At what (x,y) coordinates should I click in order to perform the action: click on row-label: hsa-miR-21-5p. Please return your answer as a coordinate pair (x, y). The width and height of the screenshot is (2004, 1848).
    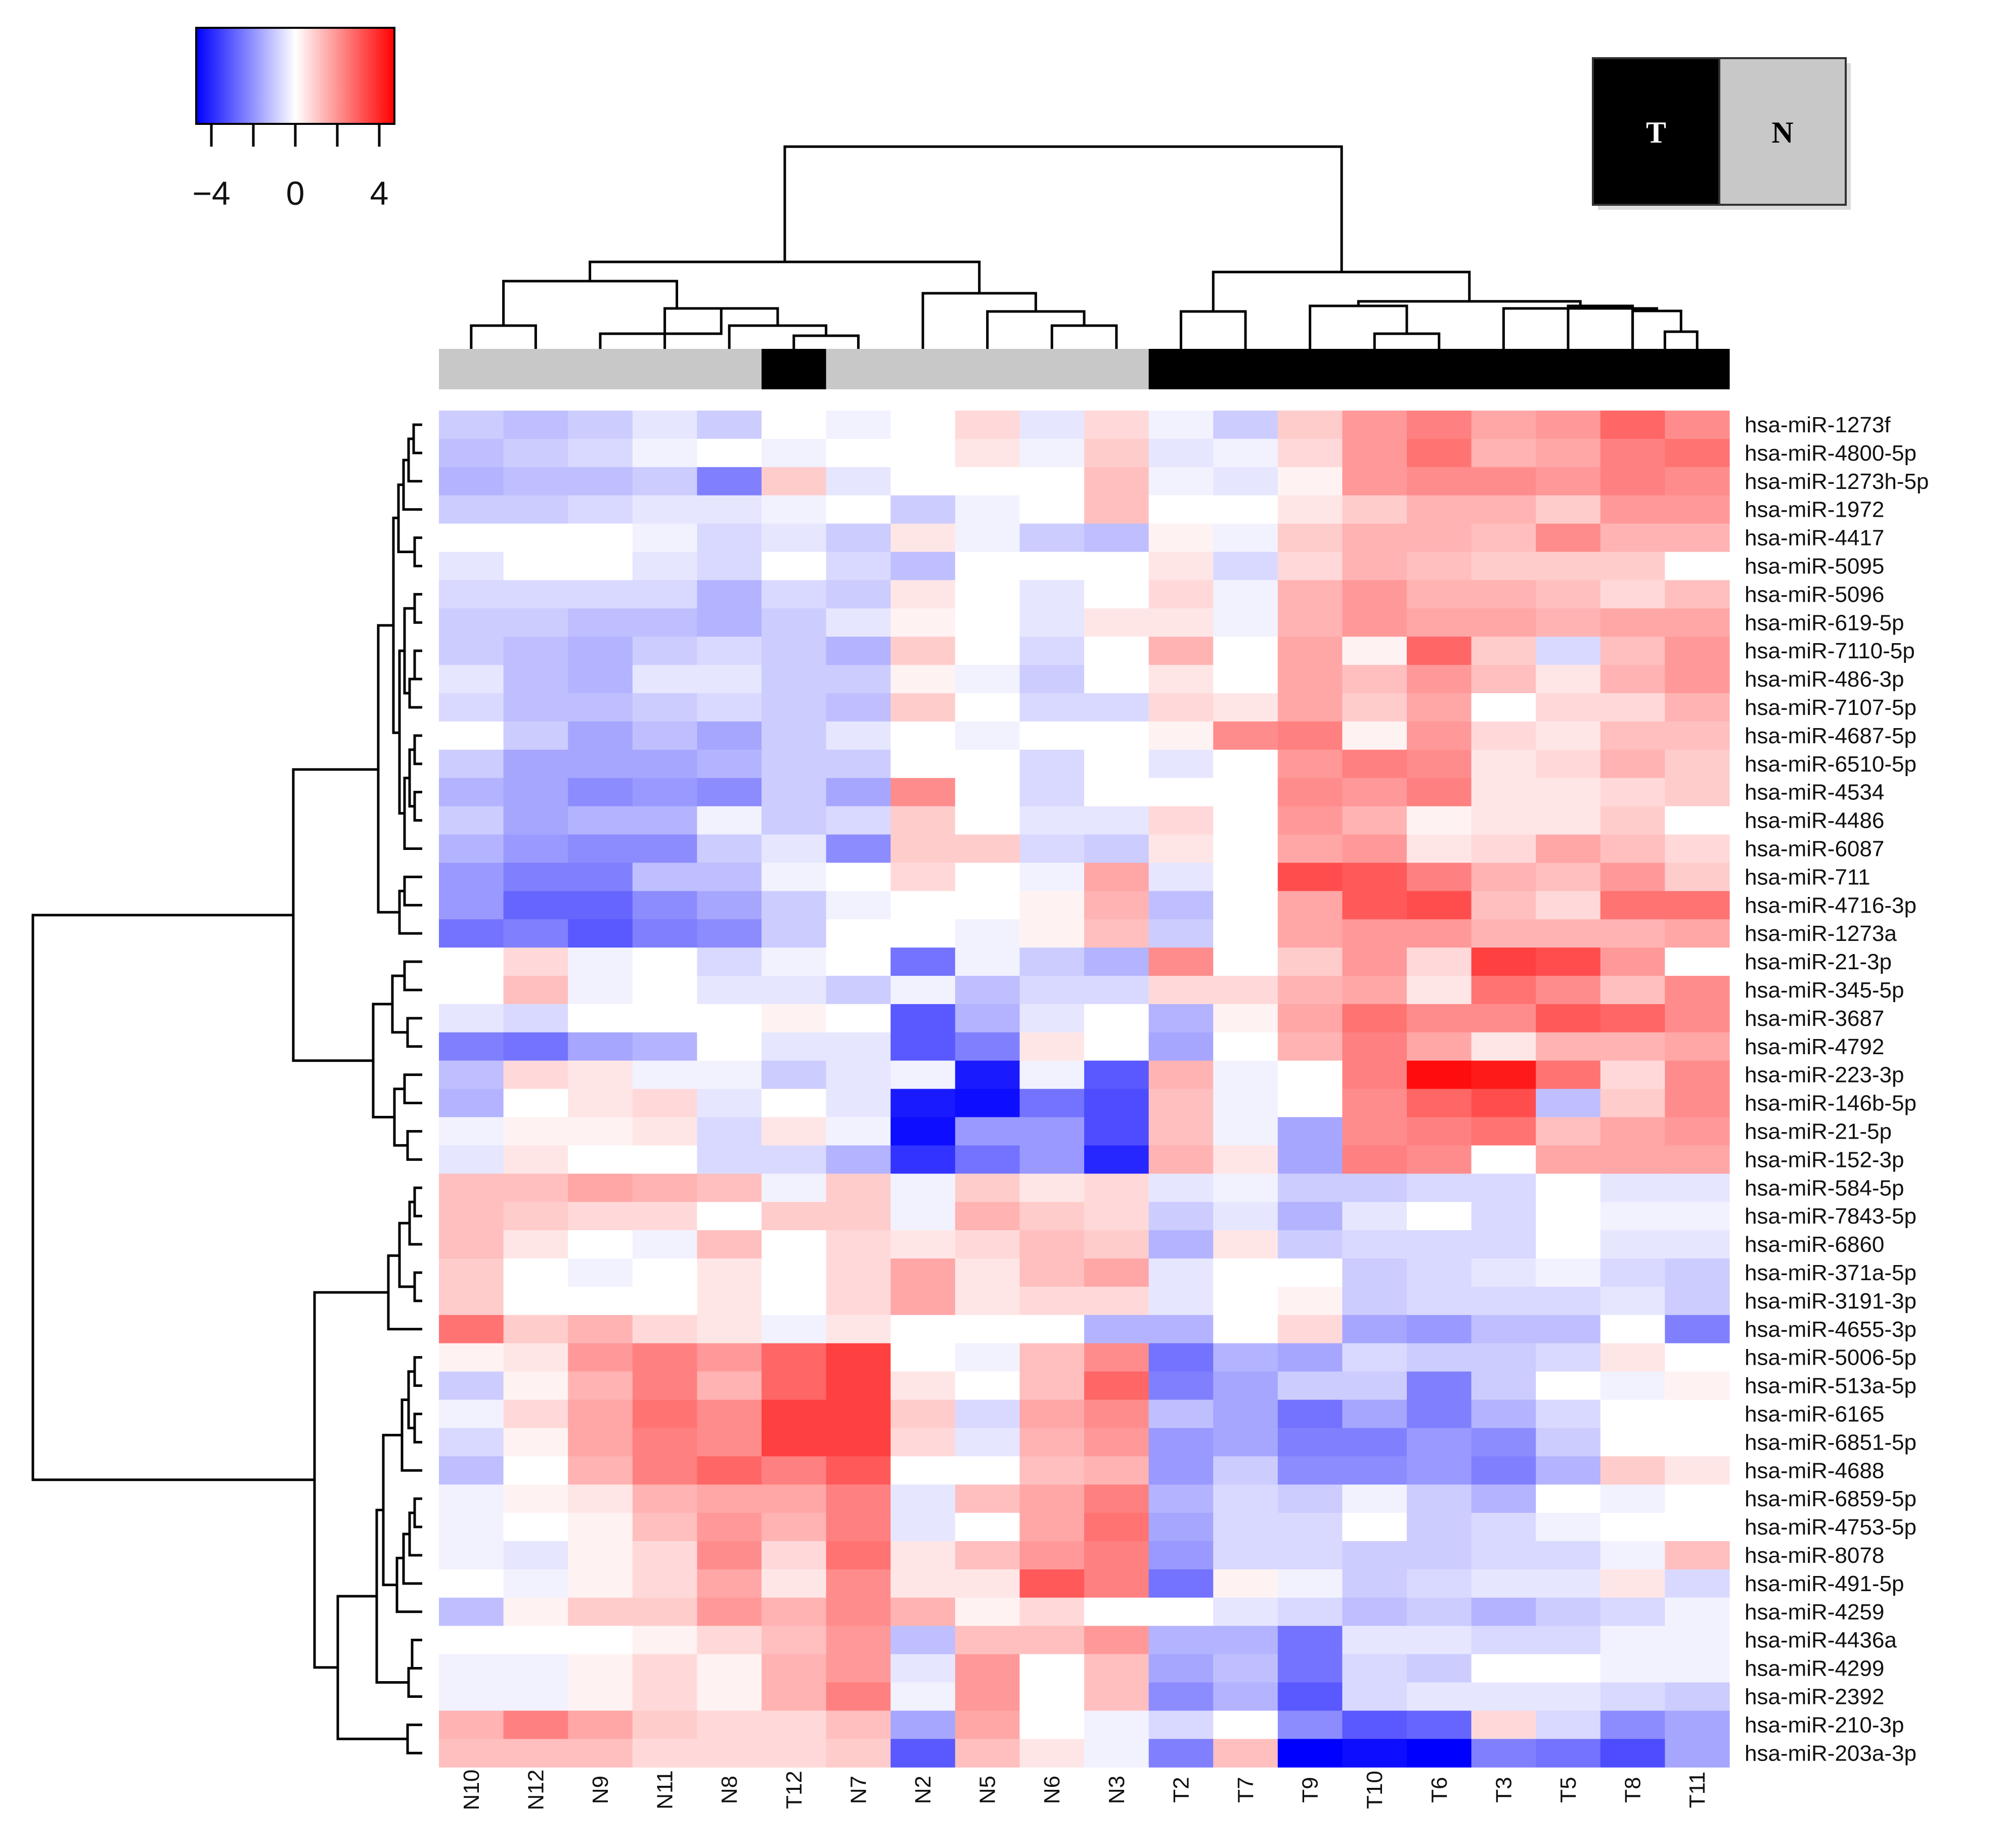
    Looking at the image, I should click on (1819, 1131).